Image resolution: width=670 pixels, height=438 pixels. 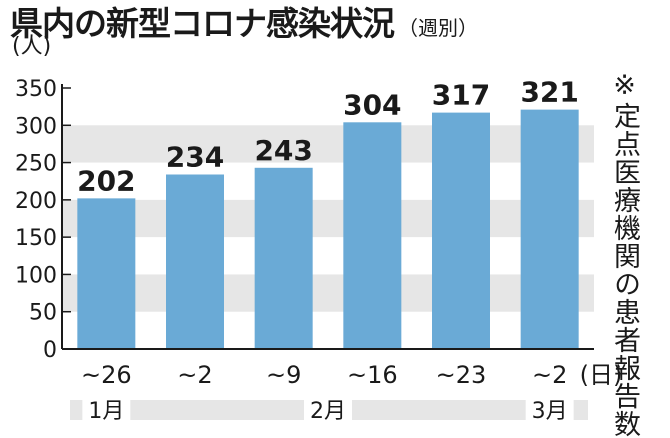 I want to click on month-label: 1月, so click(x=106, y=411).